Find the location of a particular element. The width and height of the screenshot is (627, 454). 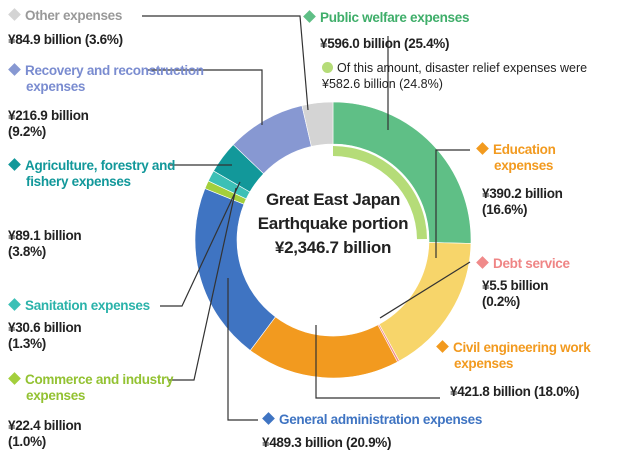

value-label: ¥22.4 billion (1.0%) is located at coordinates (45, 433).